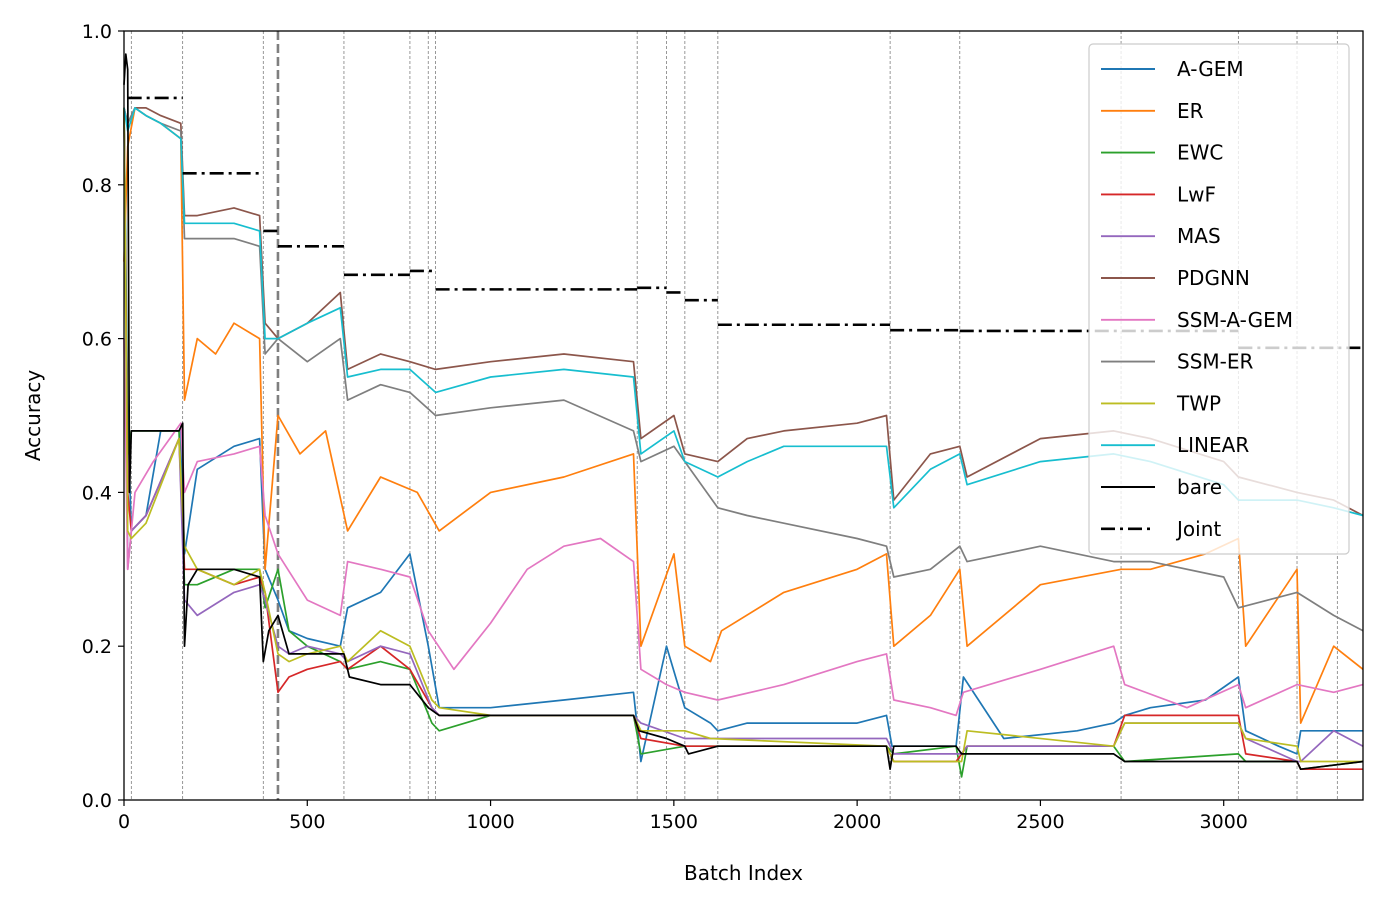 Image resolution: width=1382 pixels, height=907 pixels. What do you see at coordinates (857, 822) in the screenshot?
I see `x-tick-label: 2000` at bounding box center [857, 822].